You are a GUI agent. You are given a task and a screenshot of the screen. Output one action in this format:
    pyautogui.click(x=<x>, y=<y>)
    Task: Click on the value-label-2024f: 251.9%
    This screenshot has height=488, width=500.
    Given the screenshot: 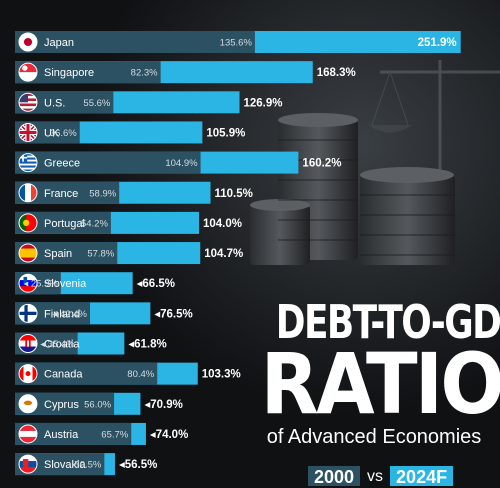 What is the action you would take?
    pyautogui.click(x=437, y=43)
    